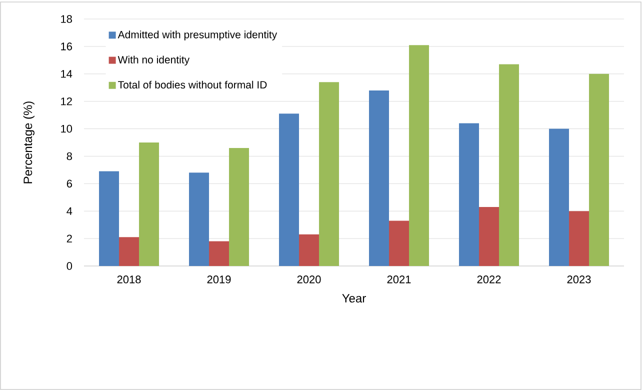 The height and width of the screenshot is (390, 644). I want to click on legend-label: Admitted with presumptive identity, so click(198, 35).